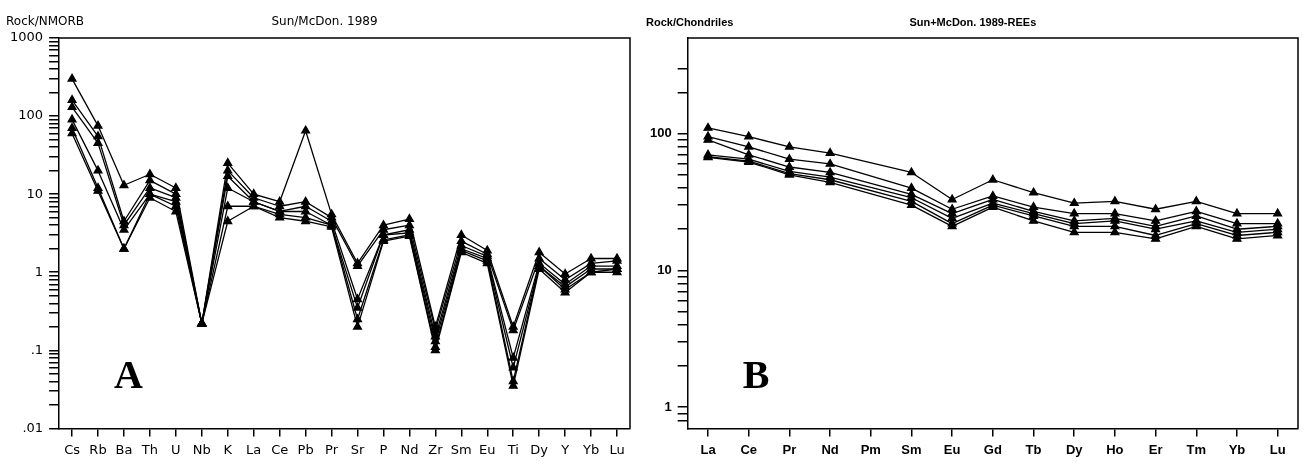  I want to click on x-tick-label: Tb, so click(1033, 449).